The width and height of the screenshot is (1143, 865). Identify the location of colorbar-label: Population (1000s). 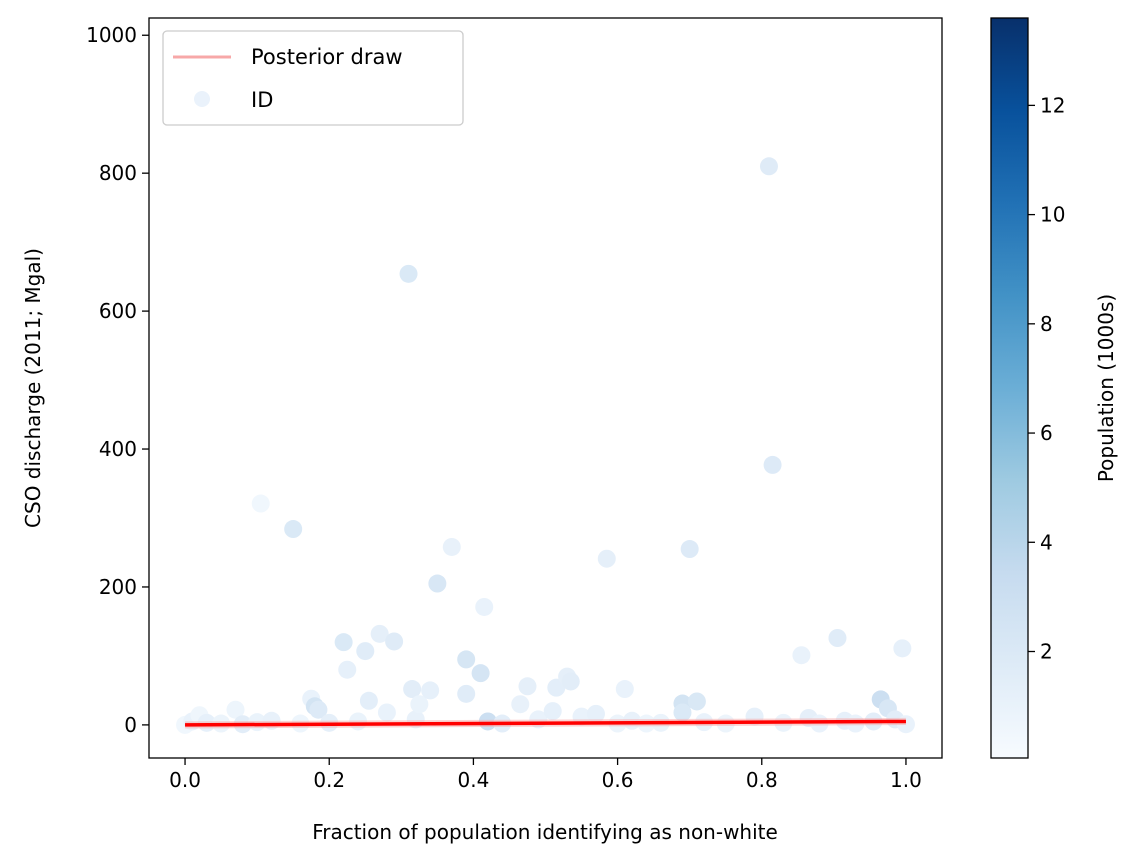
(1106, 388).